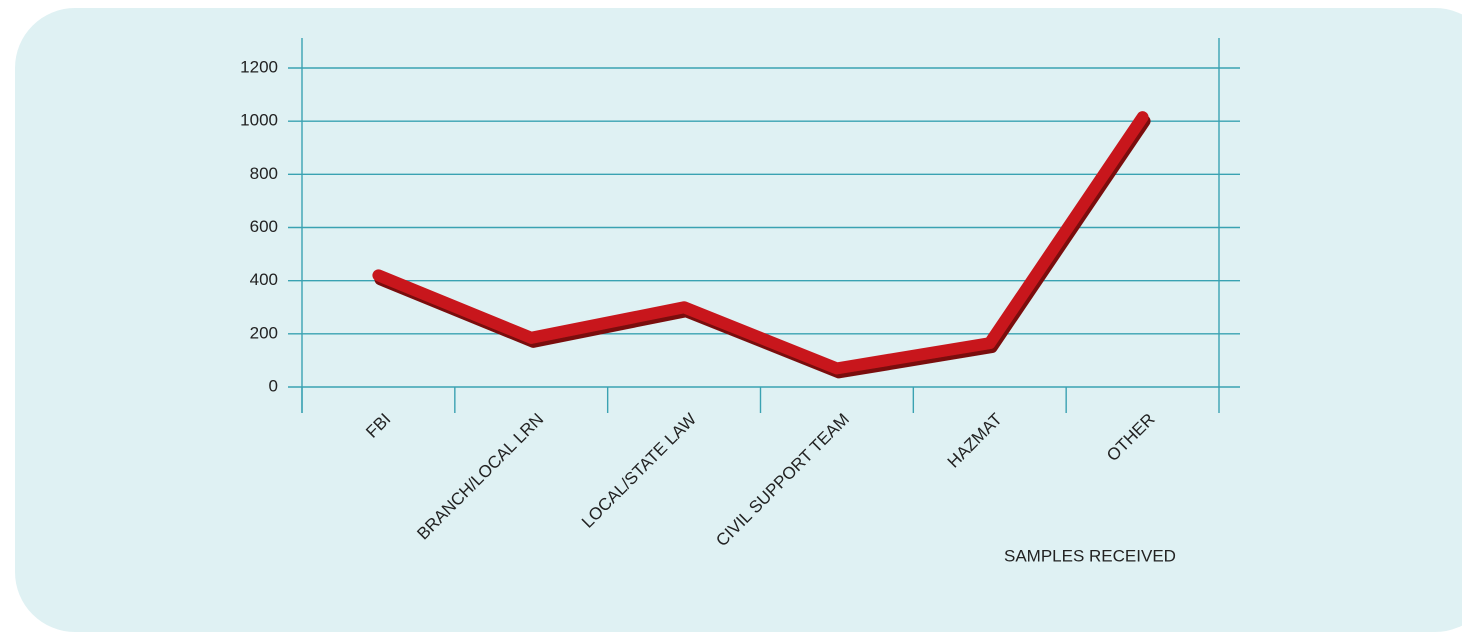 This screenshot has width=1462, height=640. What do you see at coordinates (1090, 555) in the screenshot?
I see `legend-label: SAMPLES RECEIVED` at bounding box center [1090, 555].